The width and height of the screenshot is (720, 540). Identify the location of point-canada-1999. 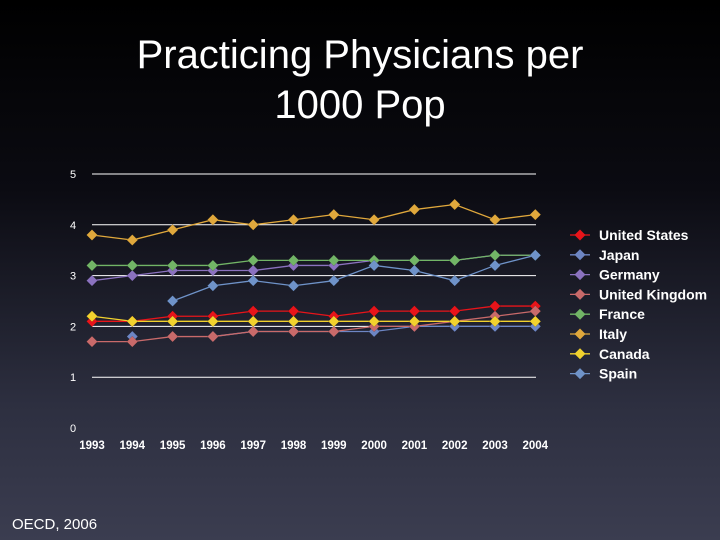
(333, 321).